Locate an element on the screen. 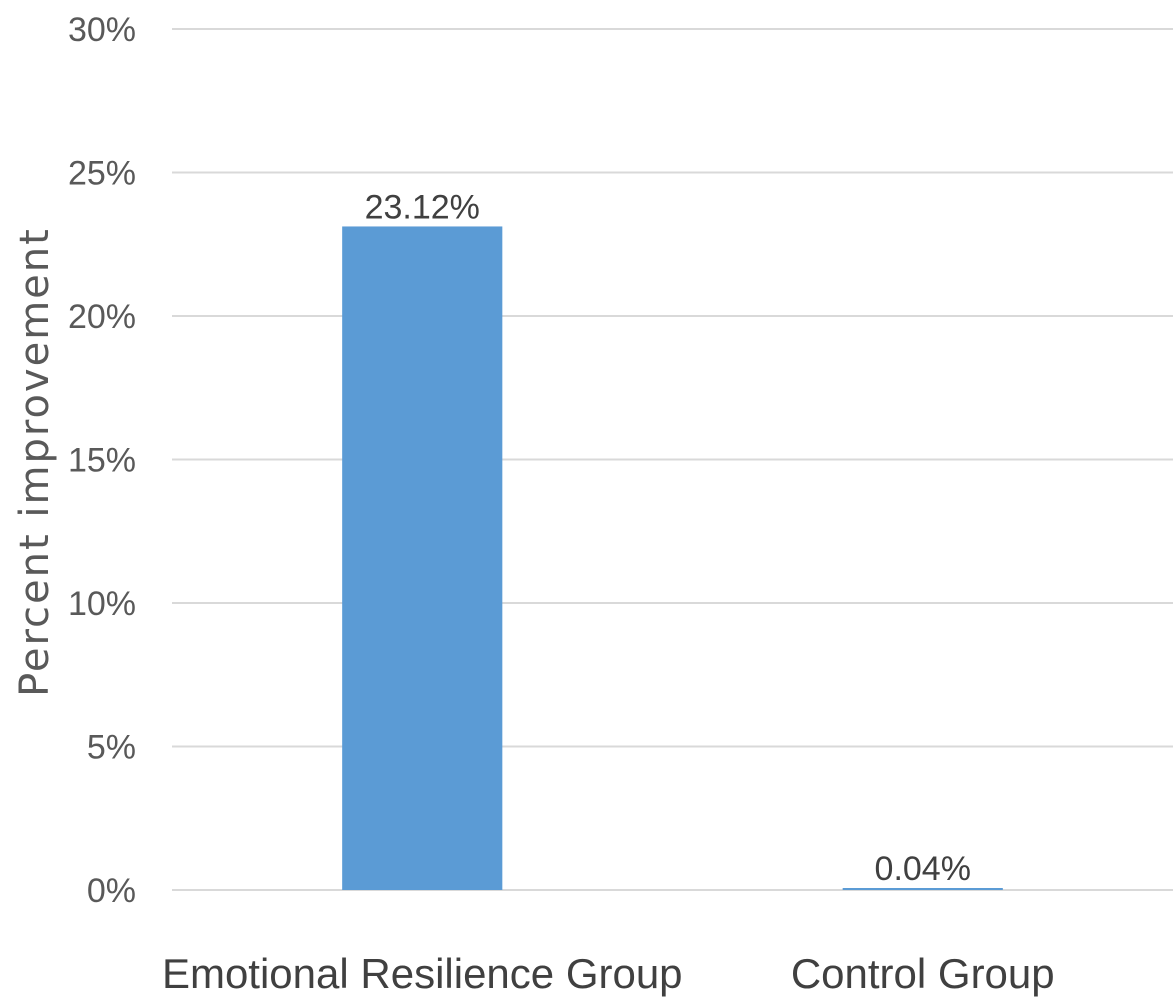  y-tick-label: 25% is located at coordinates (102, 174).